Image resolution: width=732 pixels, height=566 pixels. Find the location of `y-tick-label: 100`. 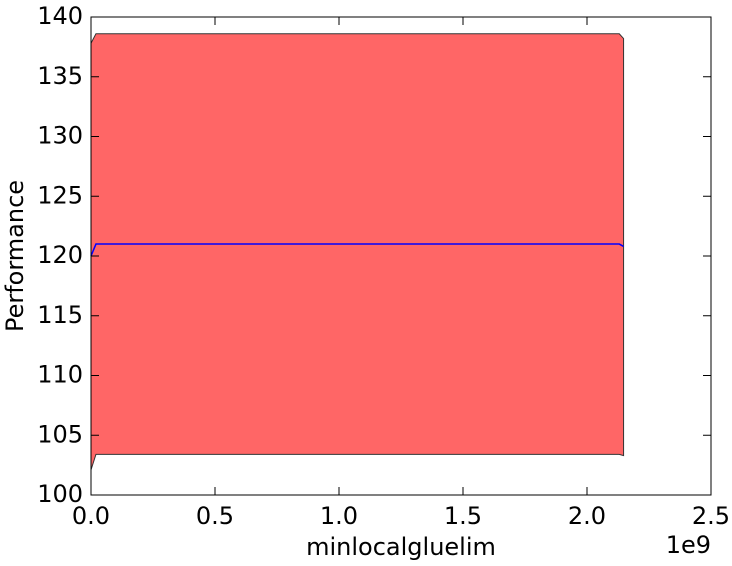

y-tick-label: 100 is located at coordinates (60, 494).